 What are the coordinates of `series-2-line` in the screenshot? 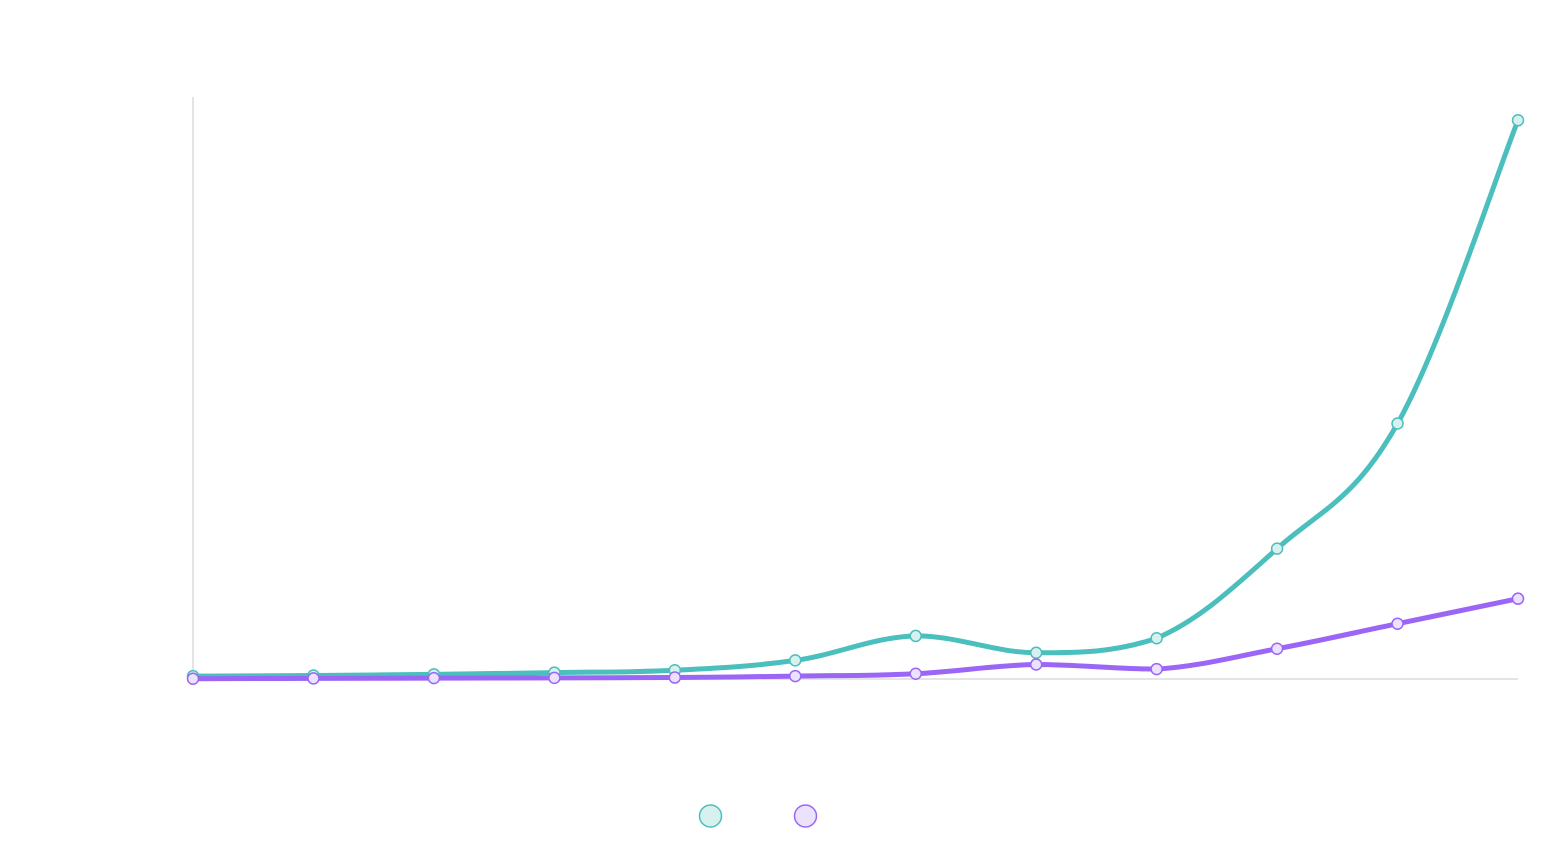 It's located at (855, 639).